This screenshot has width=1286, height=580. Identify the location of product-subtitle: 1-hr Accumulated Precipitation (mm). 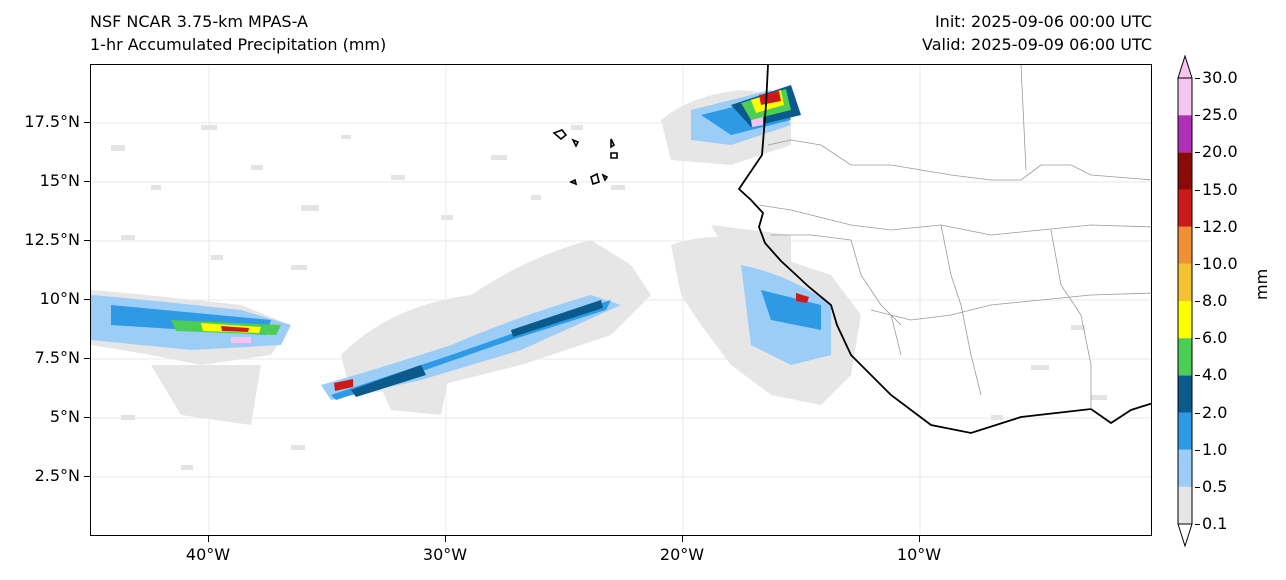
(238, 44).